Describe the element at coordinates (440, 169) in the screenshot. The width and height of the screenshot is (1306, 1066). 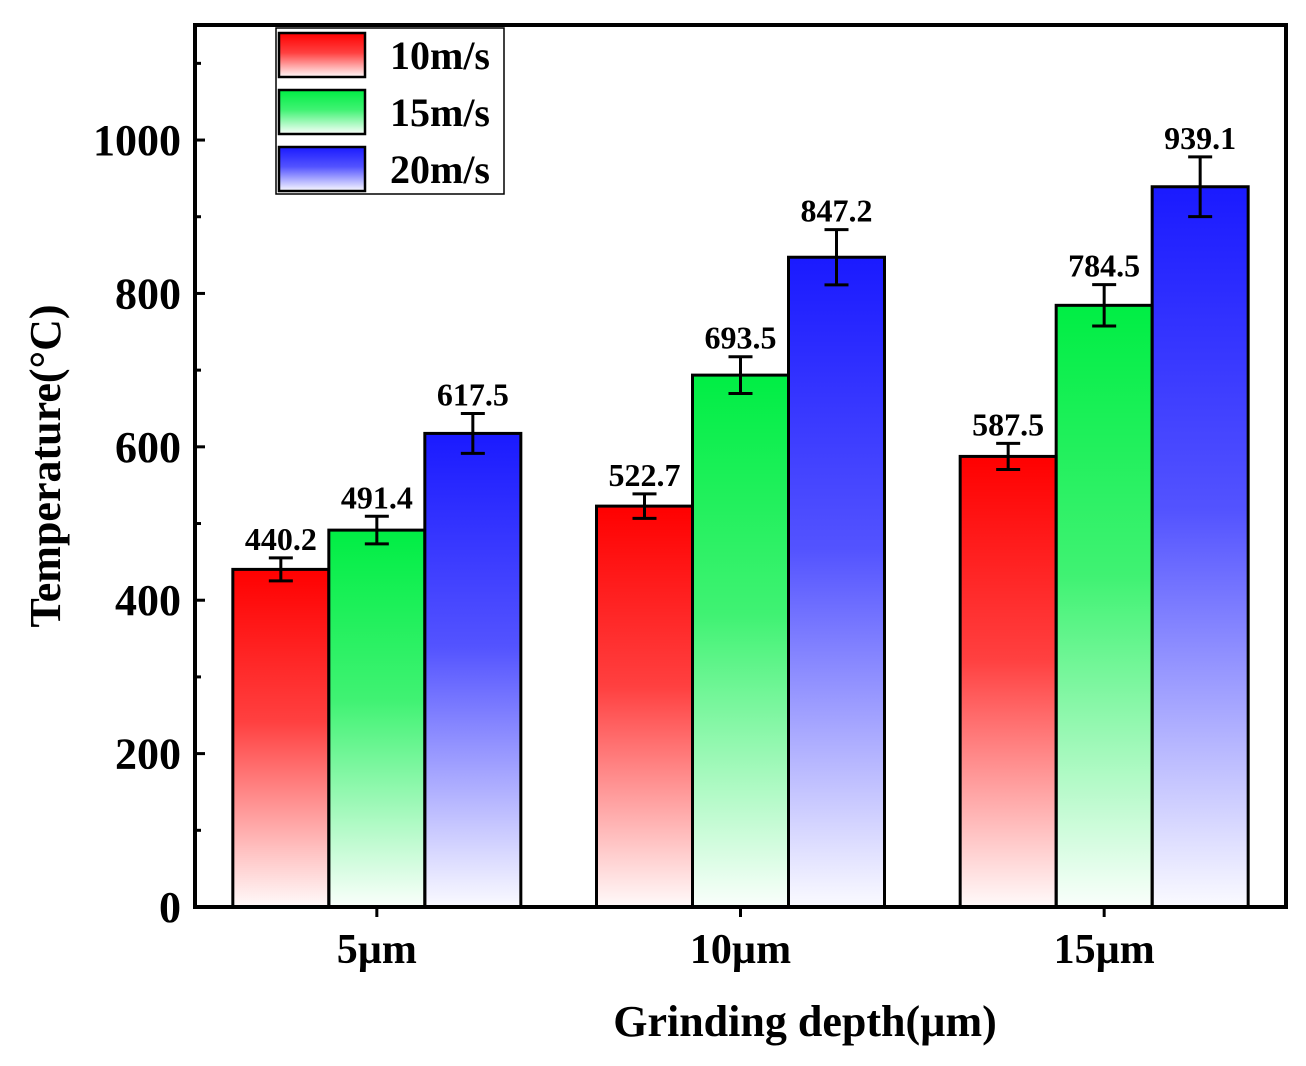
I see `legend-label-20m-s: 20m/s` at that location.